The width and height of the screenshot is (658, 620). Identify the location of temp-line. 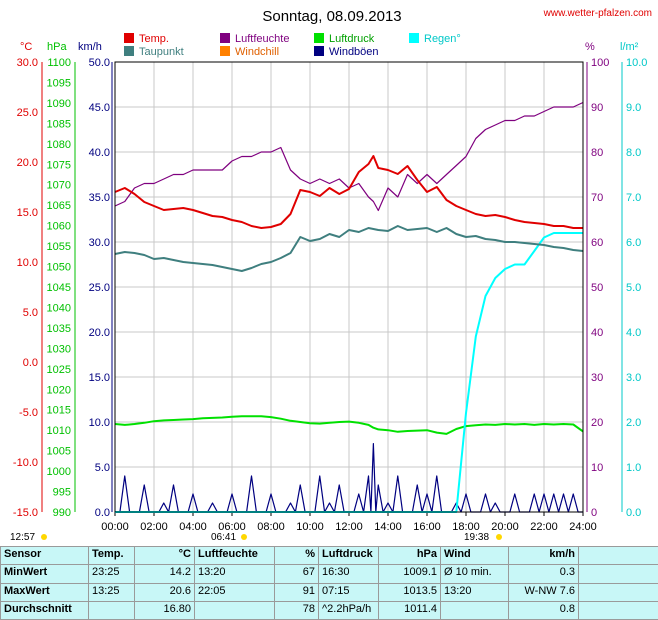
(348, 192).